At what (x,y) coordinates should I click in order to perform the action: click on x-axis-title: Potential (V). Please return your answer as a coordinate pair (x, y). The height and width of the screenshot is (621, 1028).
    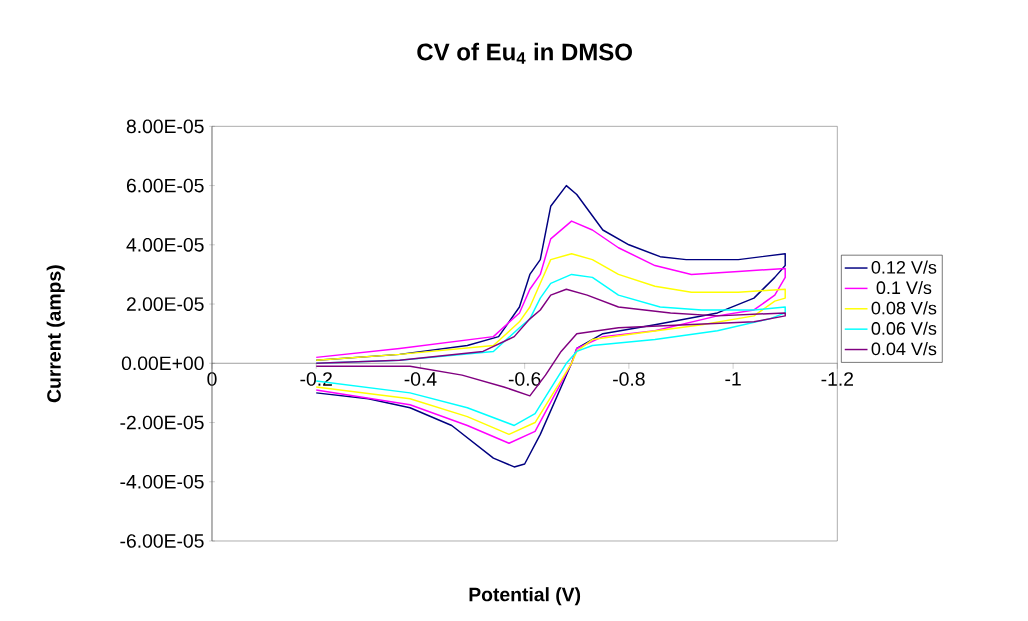
    Looking at the image, I should click on (525, 596).